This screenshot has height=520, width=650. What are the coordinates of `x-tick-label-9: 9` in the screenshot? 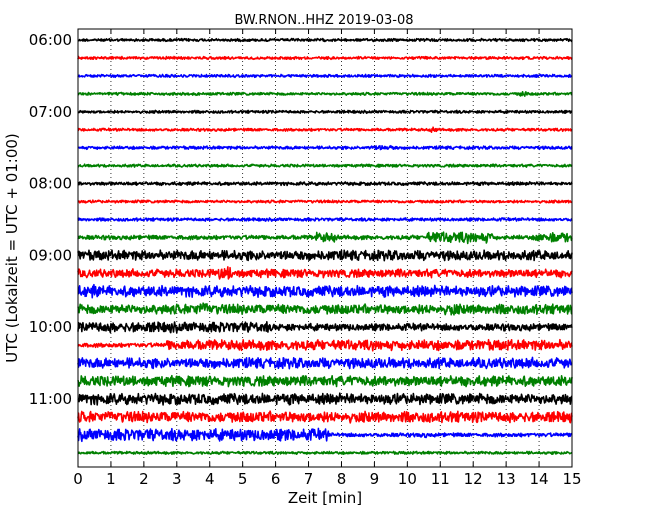 It's located at (375, 479).